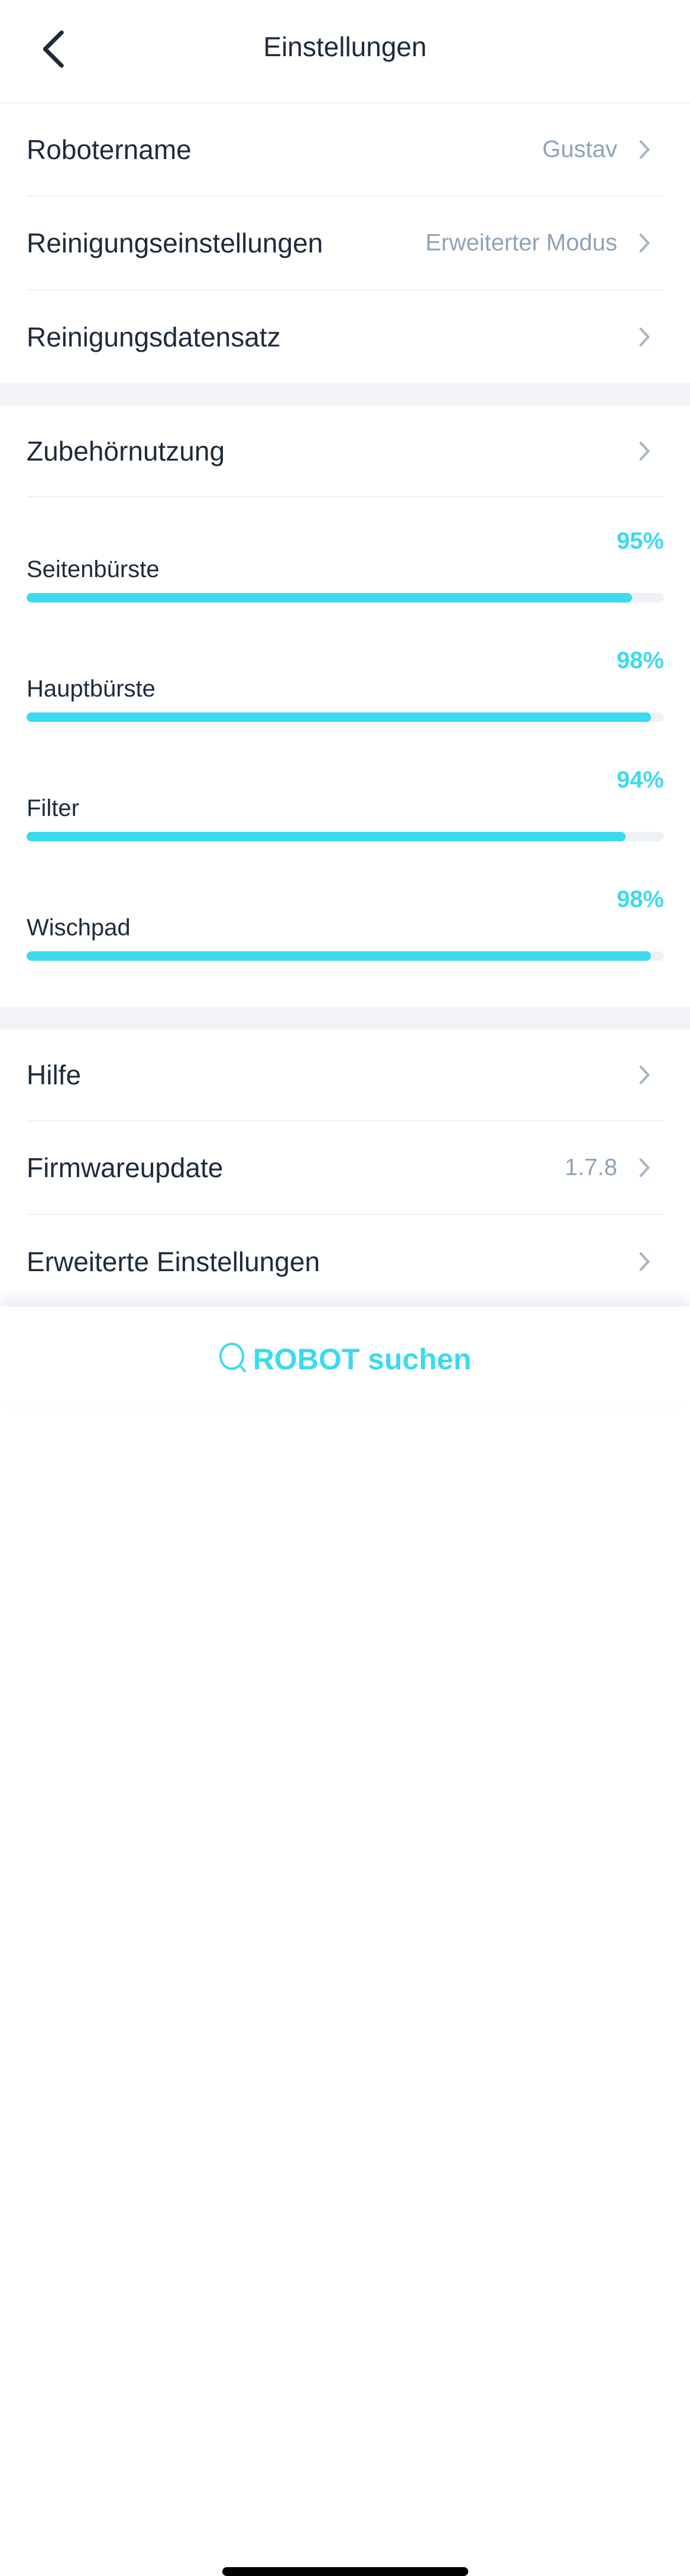 The width and height of the screenshot is (690, 2576). What do you see at coordinates (362, 1359) in the screenshot?
I see `search-robot-label: ROBOT suchen` at bounding box center [362, 1359].